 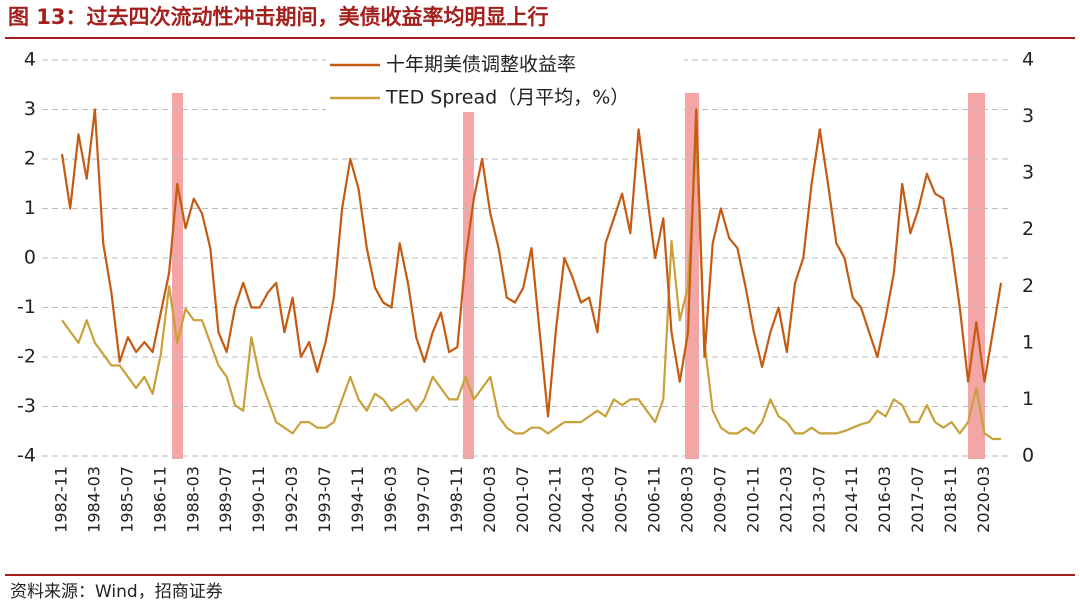 What do you see at coordinates (719, 499) in the screenshot?
I see `x-tick-label: 2009-07` at bounding box center [719, 499].